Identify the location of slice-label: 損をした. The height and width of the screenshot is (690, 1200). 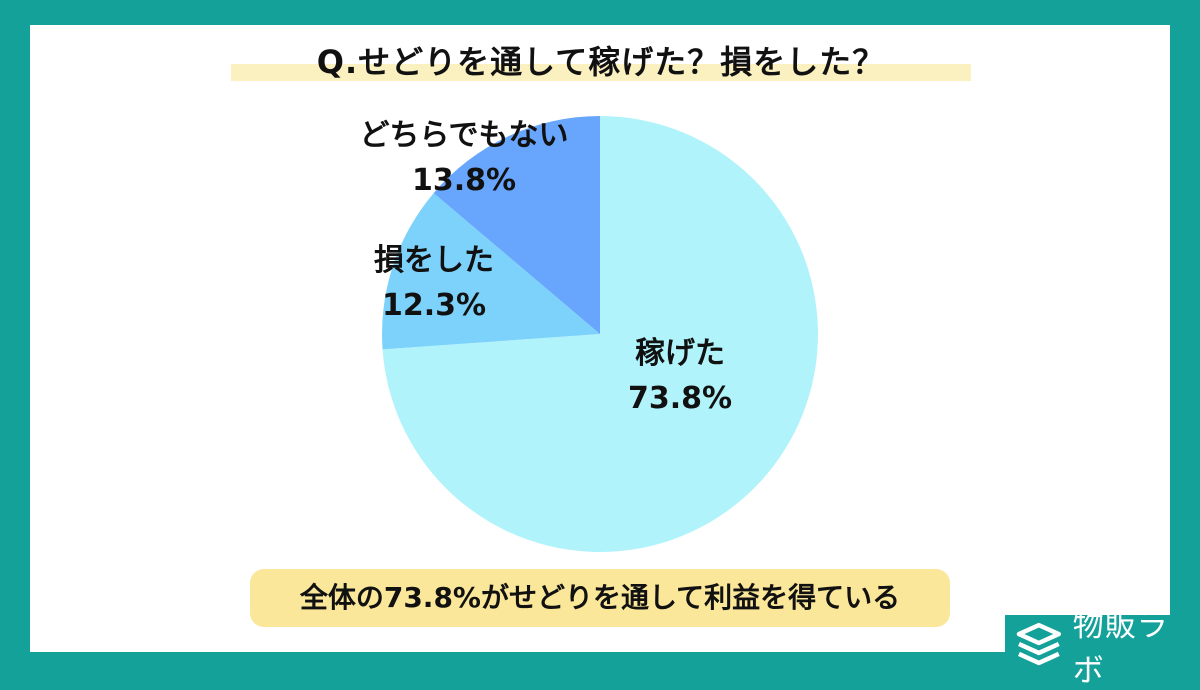
(434, 260).